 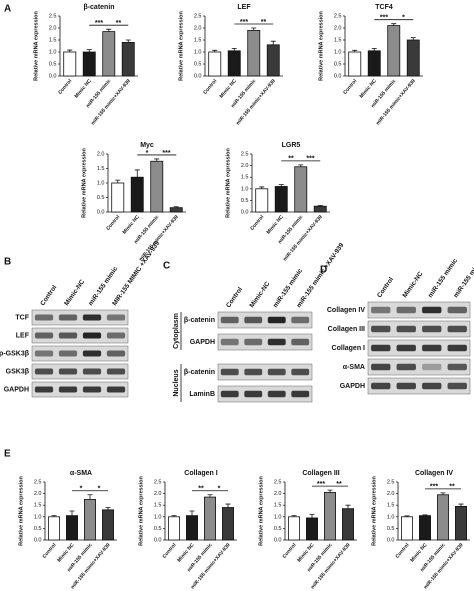 What do you see at coordinates (147, 145) in the screenshot?
I see `chart-title: Myc` at bounding box center [147, 145].